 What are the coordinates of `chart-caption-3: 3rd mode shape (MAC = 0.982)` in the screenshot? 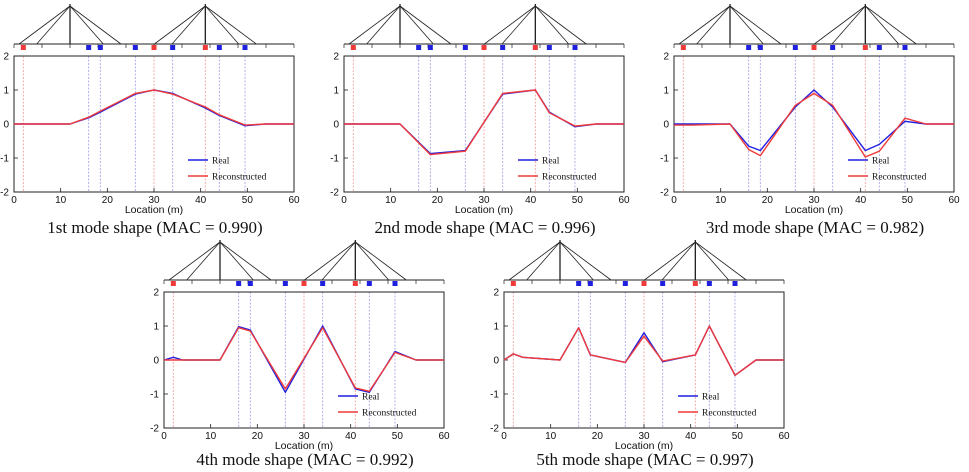 It's located at (815, 227).